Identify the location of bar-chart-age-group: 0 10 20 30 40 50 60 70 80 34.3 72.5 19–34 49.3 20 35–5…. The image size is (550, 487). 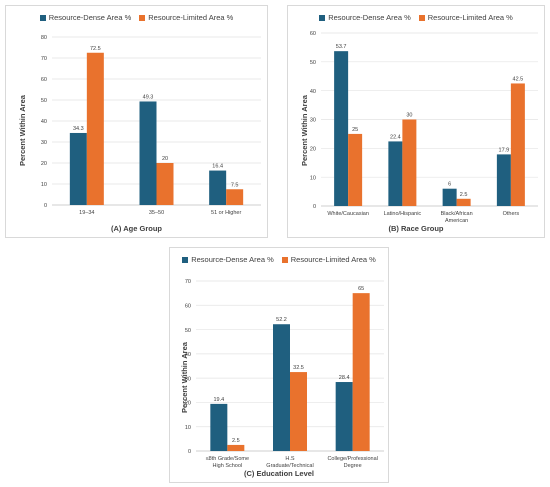
(151, 125).